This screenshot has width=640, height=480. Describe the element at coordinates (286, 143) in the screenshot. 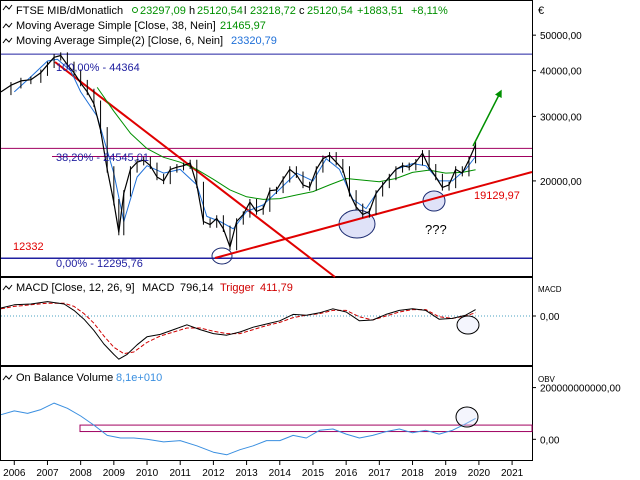

I see `ma38-line` at that location.